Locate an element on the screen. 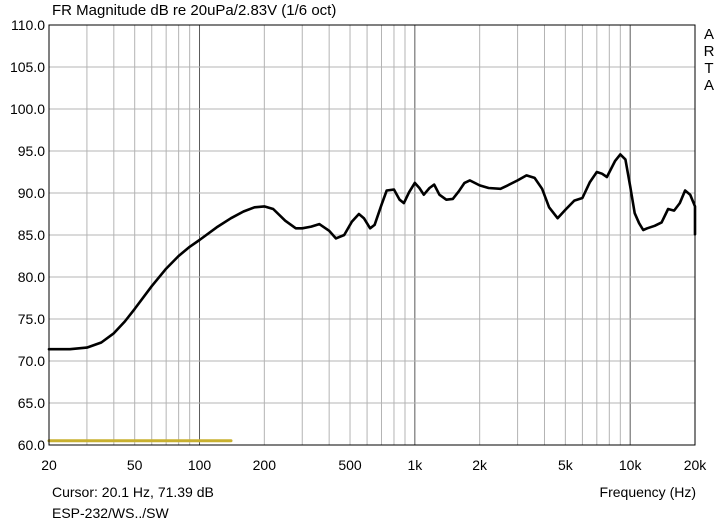 The height and width of the screenshot is (522, 720). x-tick-label: 1k is located at coordinates (415, 465).